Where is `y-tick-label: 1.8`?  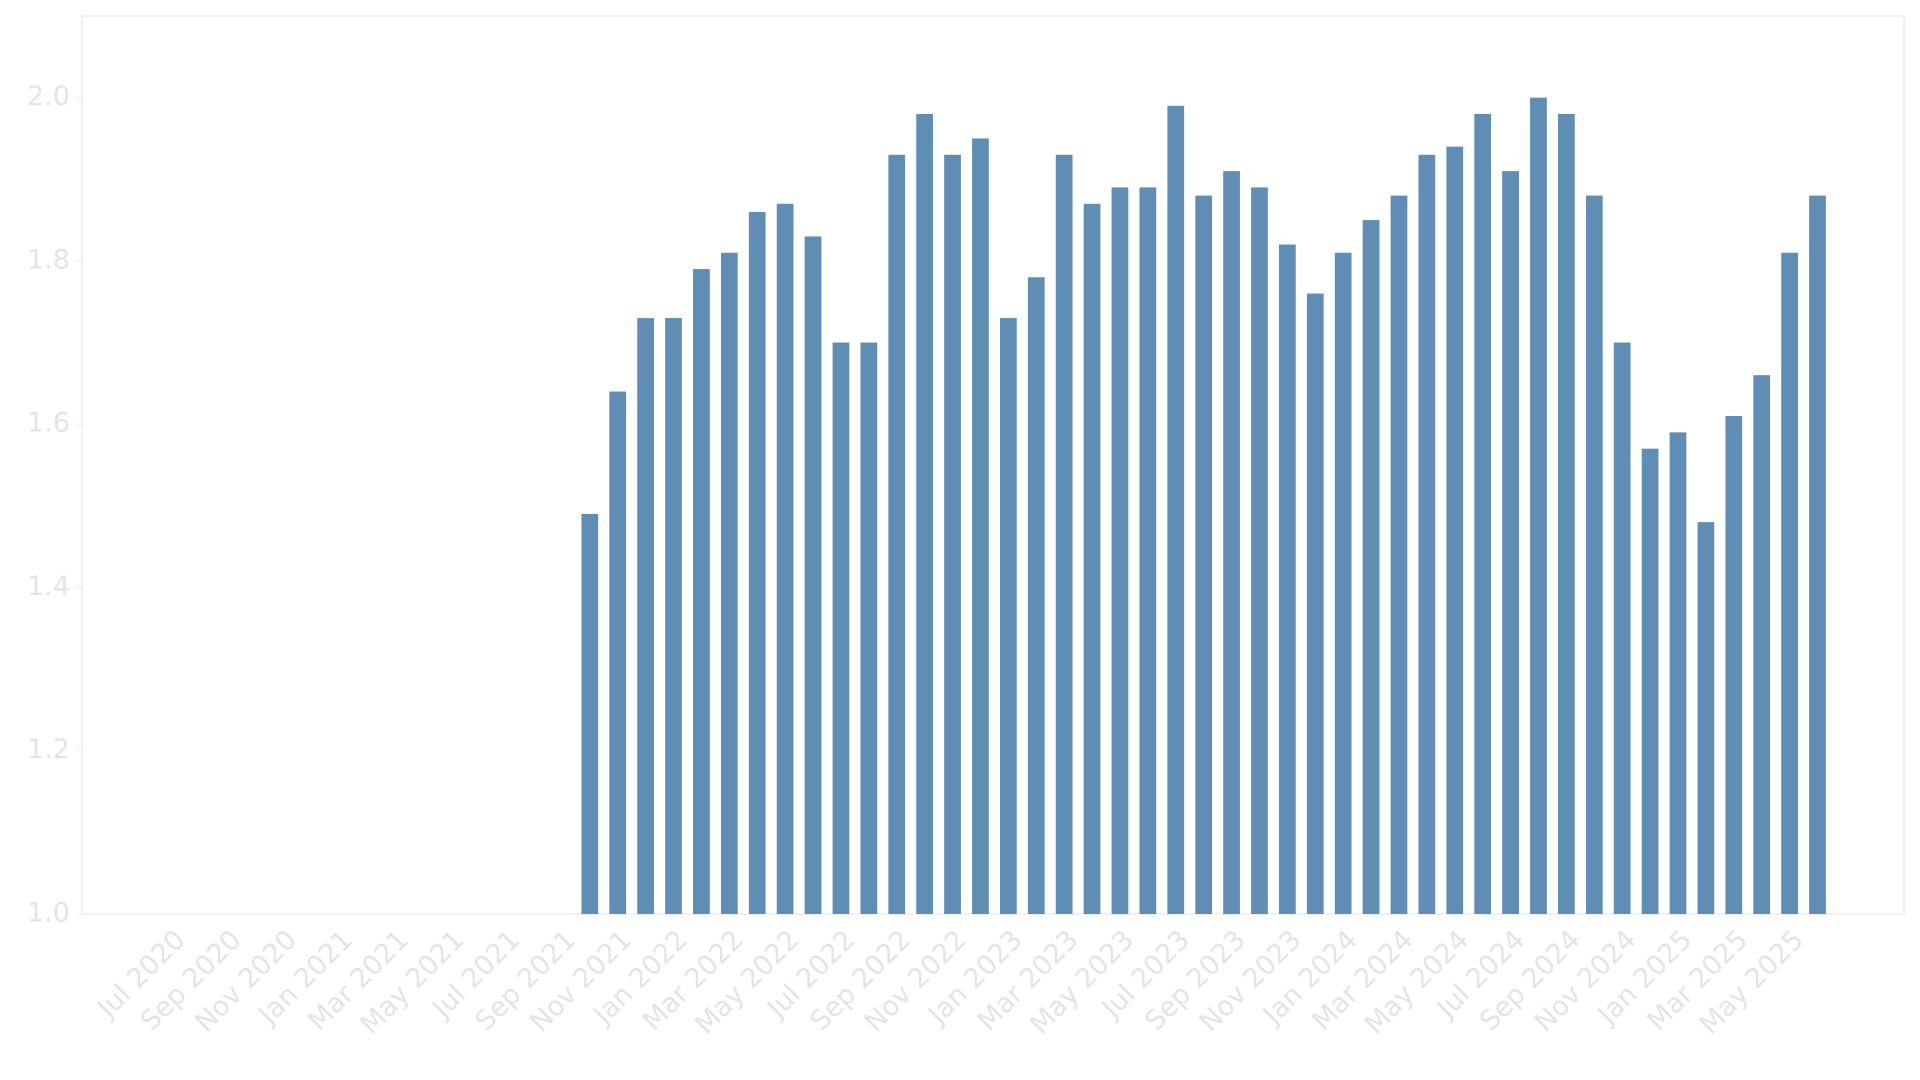
y-tick-label: 1.8 is located at coordinates (48, 259).